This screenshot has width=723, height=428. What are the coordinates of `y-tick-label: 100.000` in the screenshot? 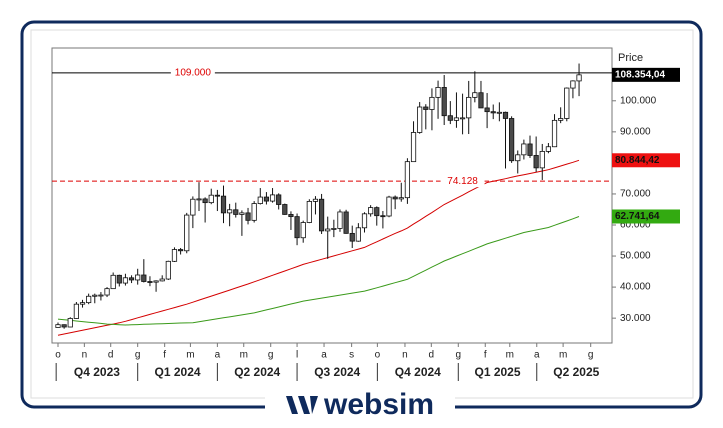 It's located at (638, 100).